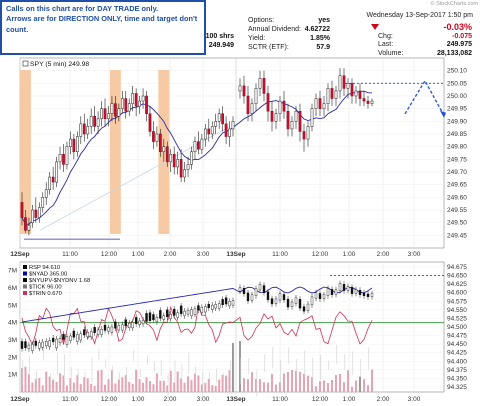 This screenshot has height=406, width=480. I want to click on header-value: 249.975, so click(459, 44).